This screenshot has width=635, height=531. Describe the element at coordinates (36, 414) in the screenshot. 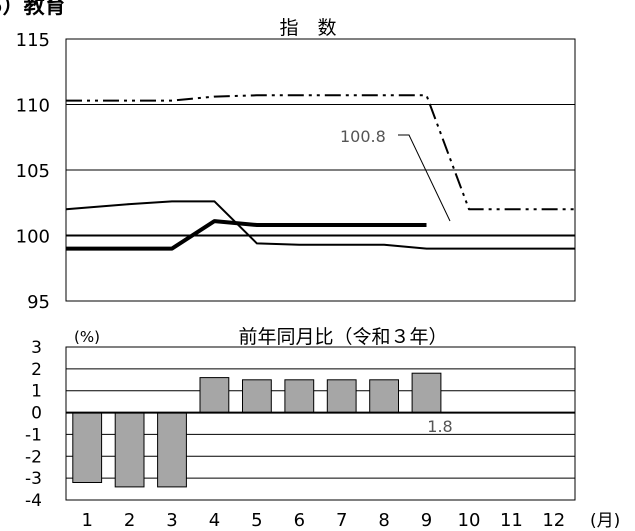

I see `yoy-y-tick-label: 0` at that location.